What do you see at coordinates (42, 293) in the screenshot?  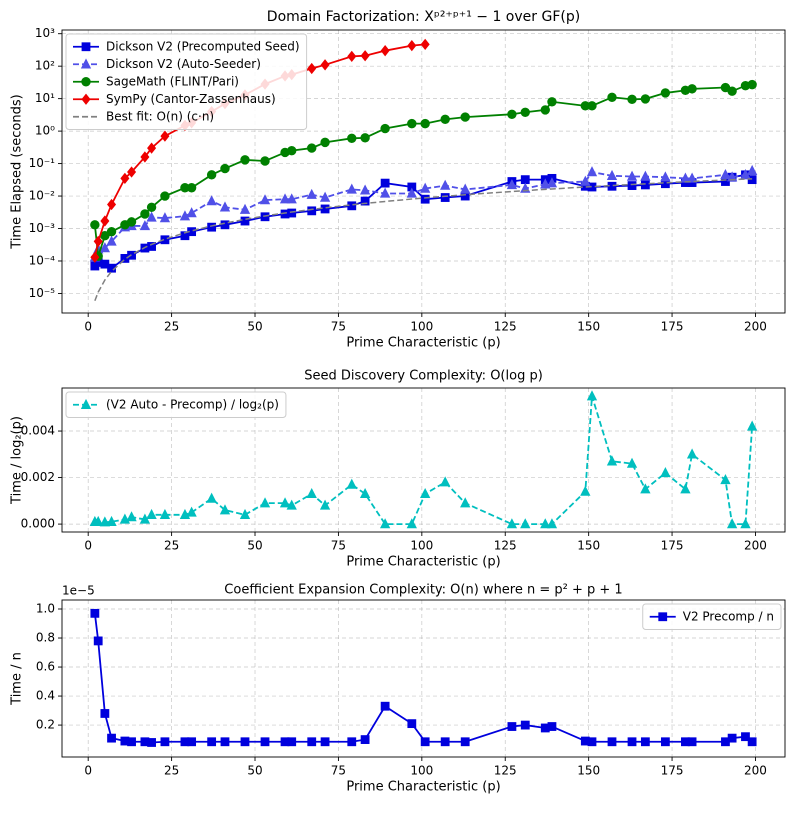 I see `y-tick-label: 10⁻⁵` at bounding box center [42, 293].